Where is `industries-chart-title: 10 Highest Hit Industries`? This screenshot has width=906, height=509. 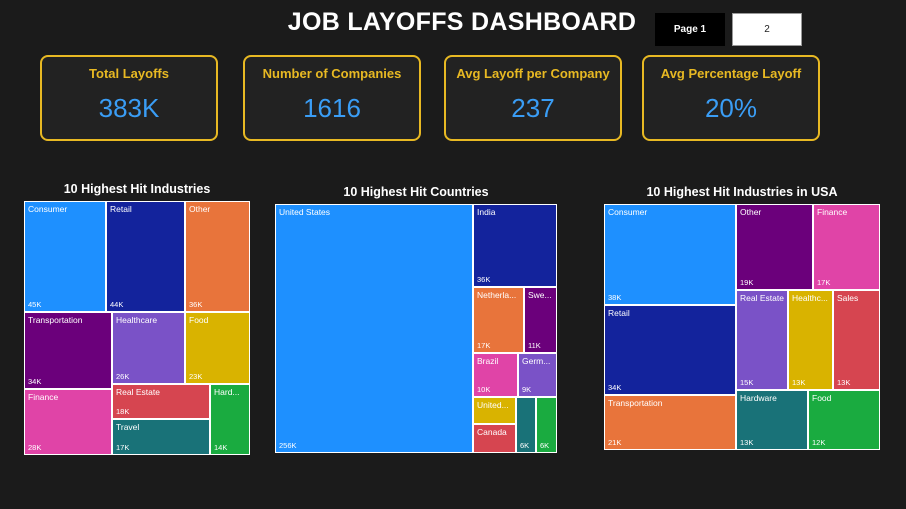 industries-chart-title: 10 Highest Hit Industries is located at coordinates (137, 189).